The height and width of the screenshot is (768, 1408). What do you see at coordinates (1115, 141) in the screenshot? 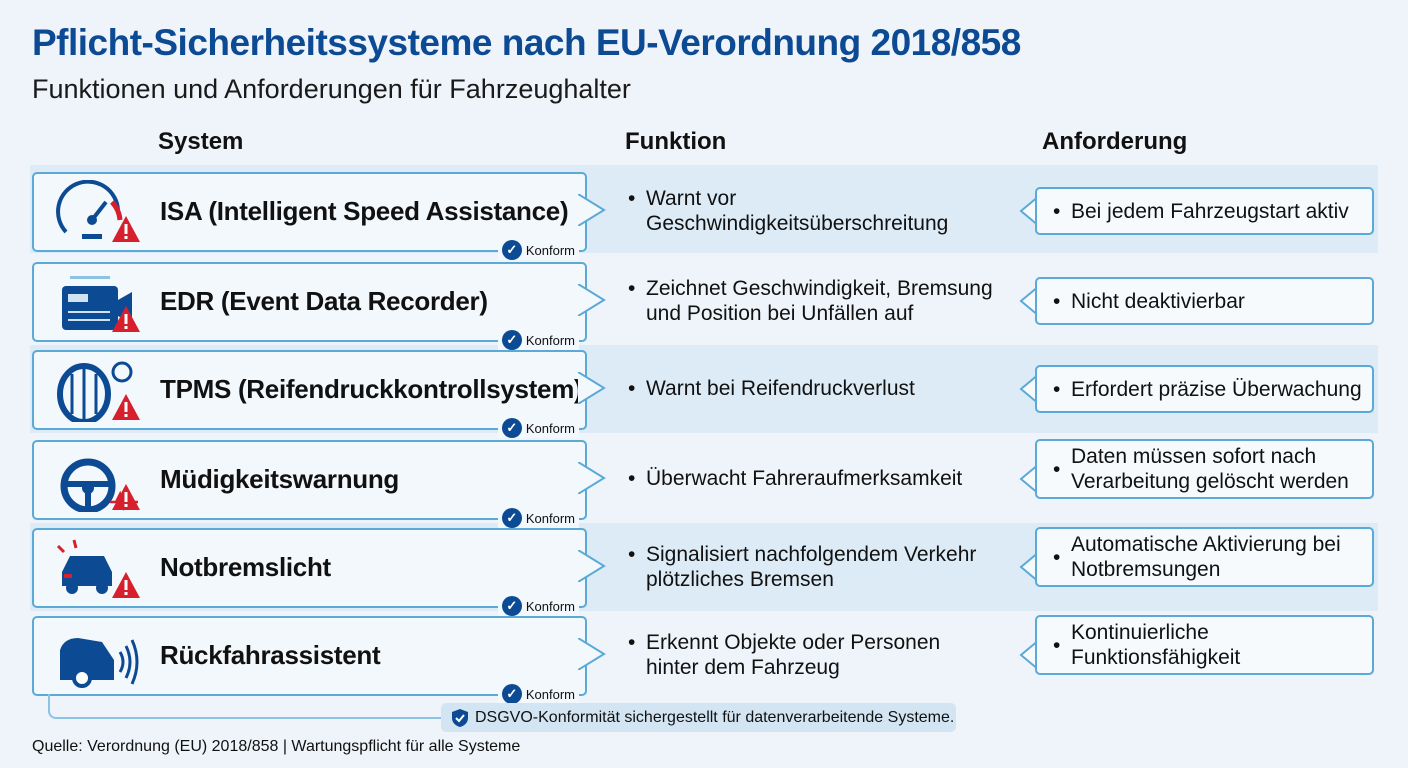
I see `column-header-requirement: Anforderung` at bounding box center [1115, 141].